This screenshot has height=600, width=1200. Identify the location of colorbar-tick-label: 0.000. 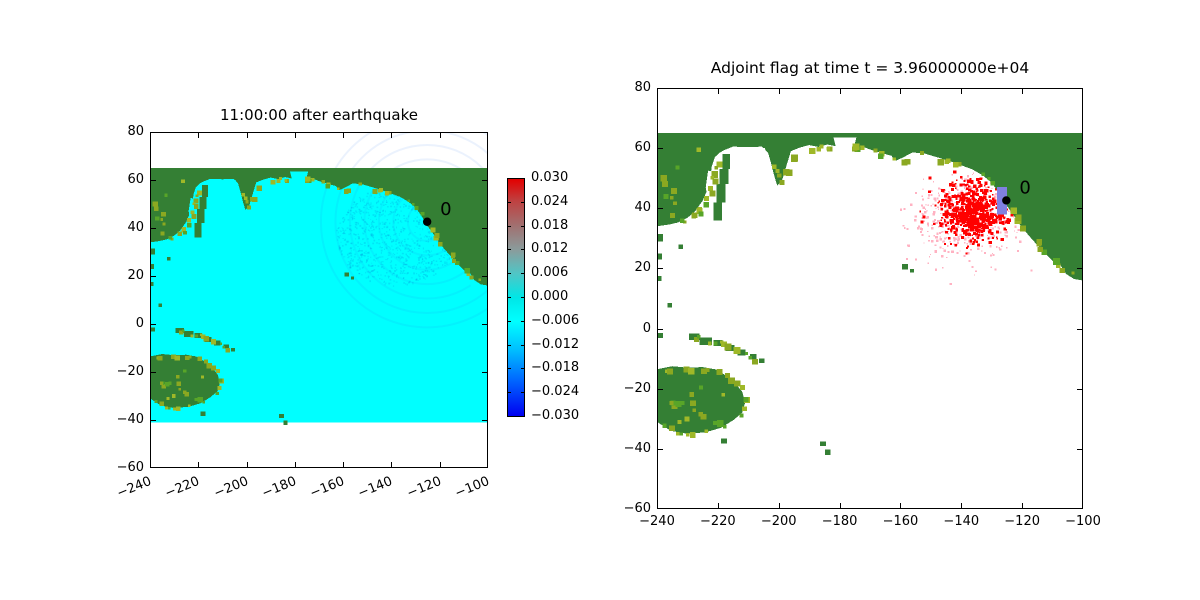
(550, 296).